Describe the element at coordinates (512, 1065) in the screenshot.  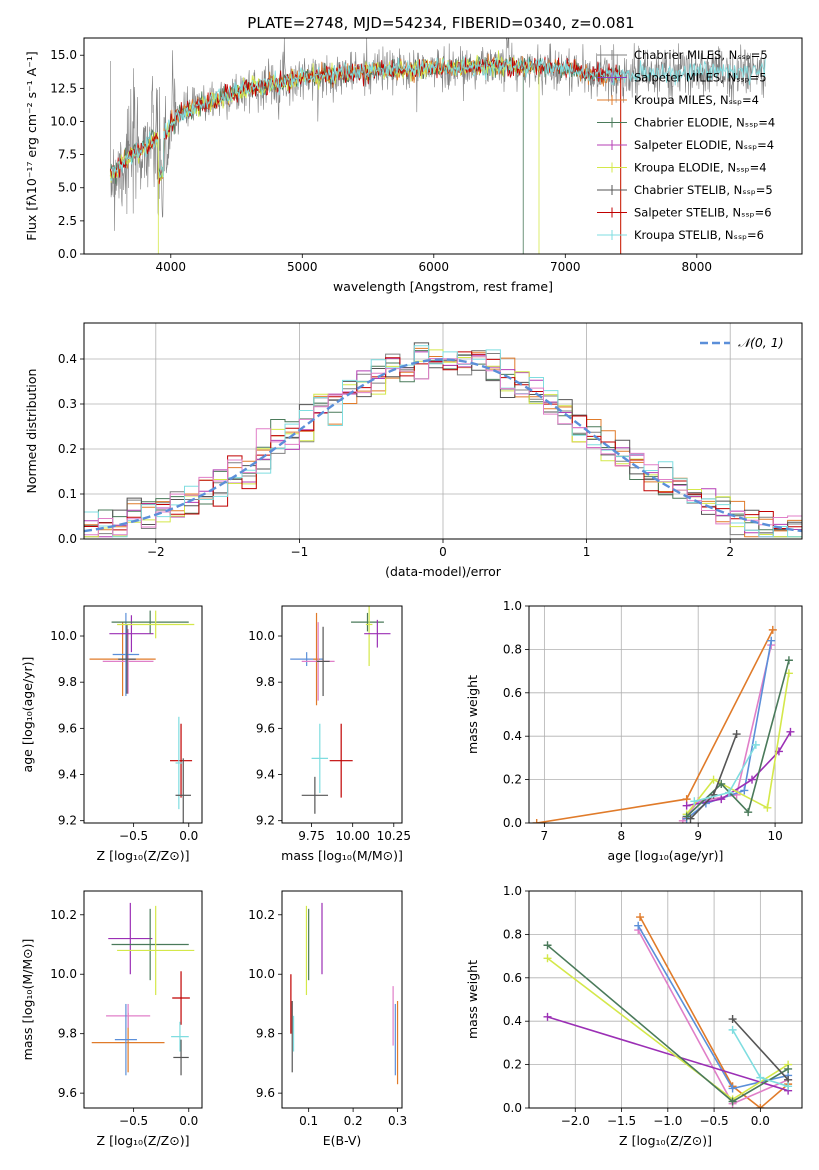
I see `y-tick-label: 0.2` at that location.